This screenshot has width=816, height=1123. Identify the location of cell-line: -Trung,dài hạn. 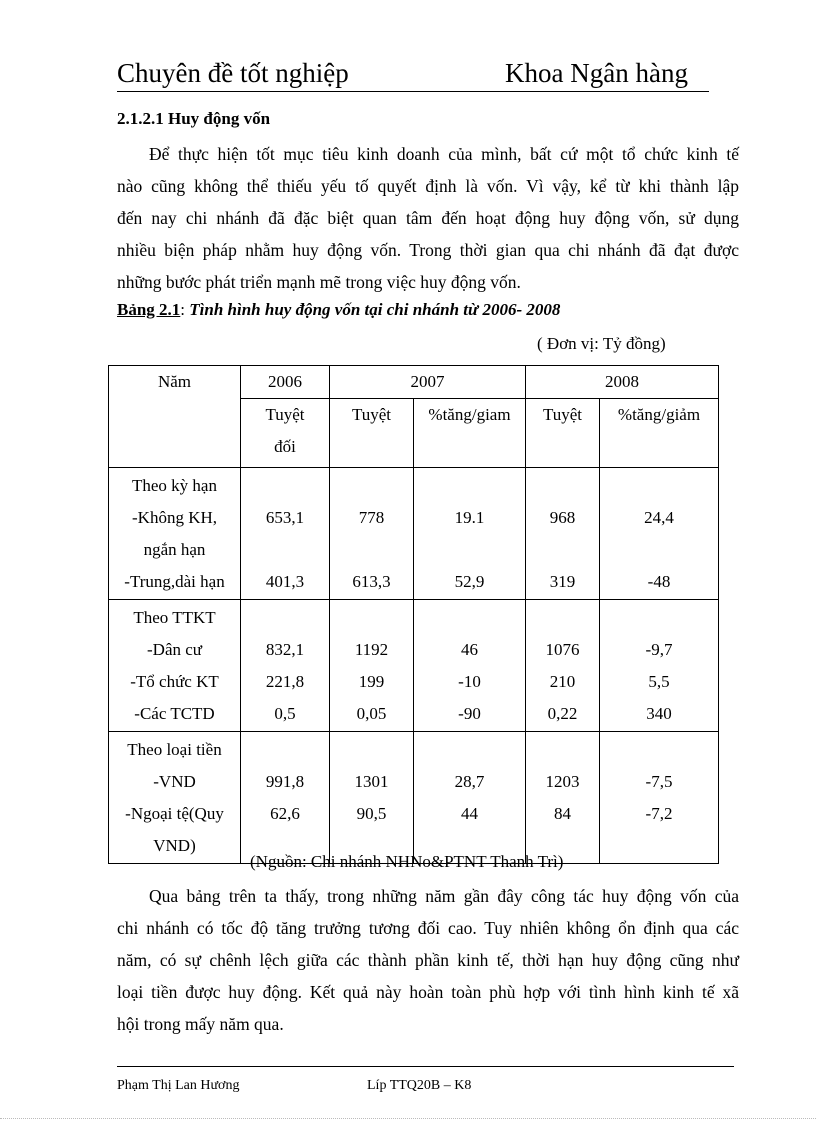
(174, 581).